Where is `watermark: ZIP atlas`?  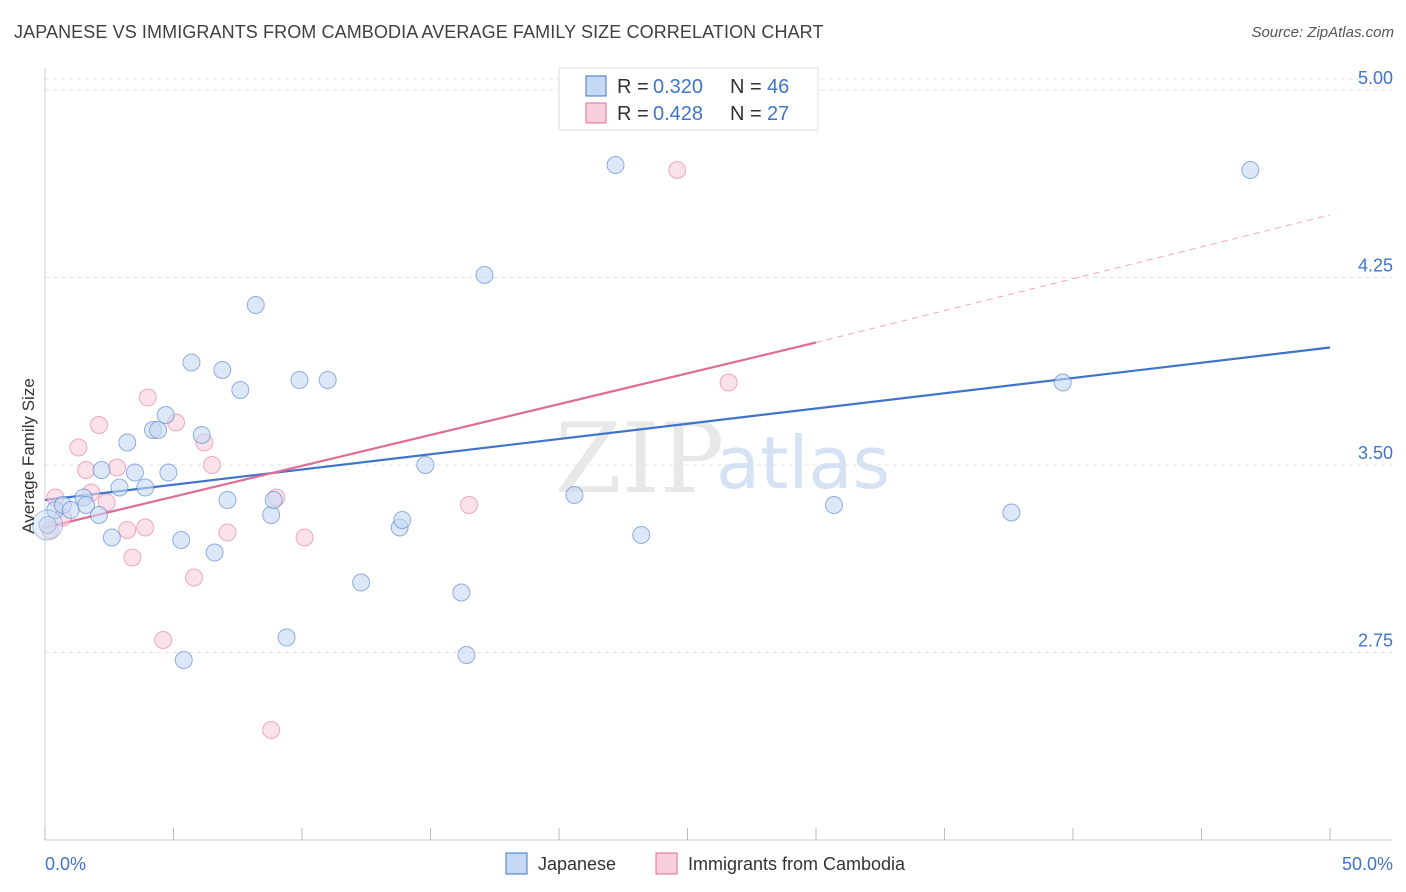 watermark: ZIP atlas is located at coordinates (722, 459).